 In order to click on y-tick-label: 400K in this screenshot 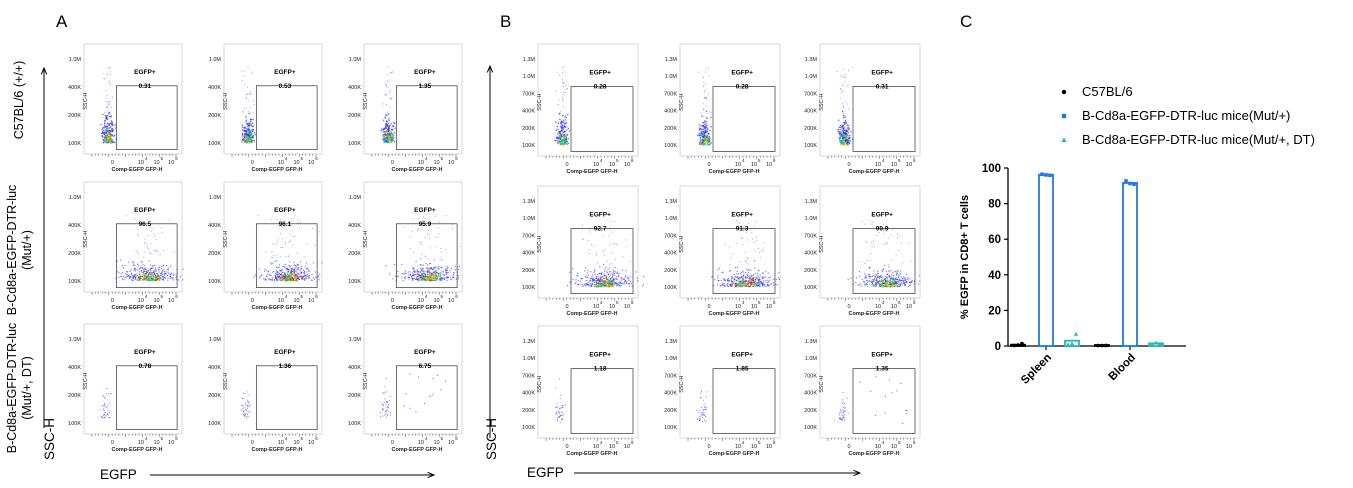, I will do `click(354, 88)`.